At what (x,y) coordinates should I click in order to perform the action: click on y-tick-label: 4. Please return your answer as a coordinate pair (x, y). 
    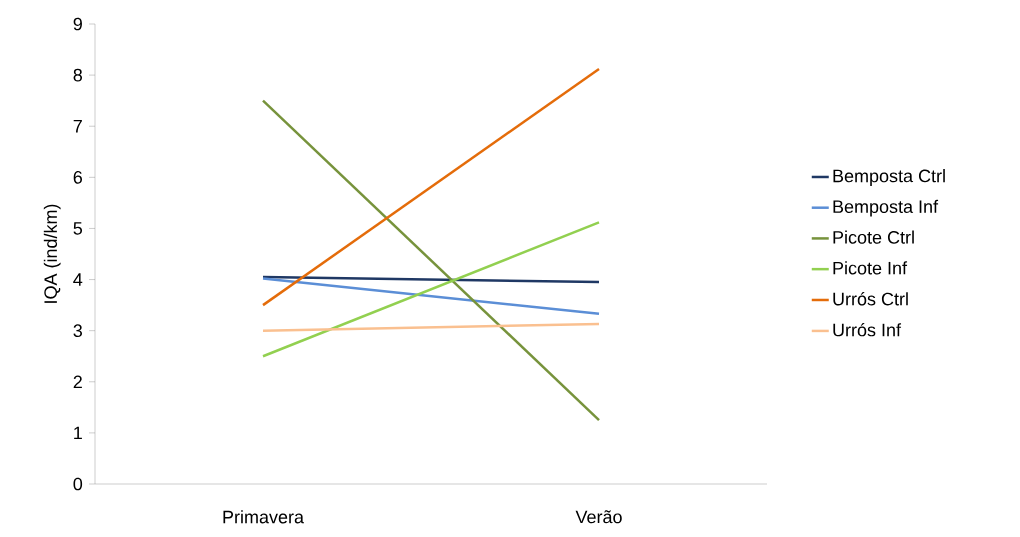
    Looking at the image, I should click on (78, 279).